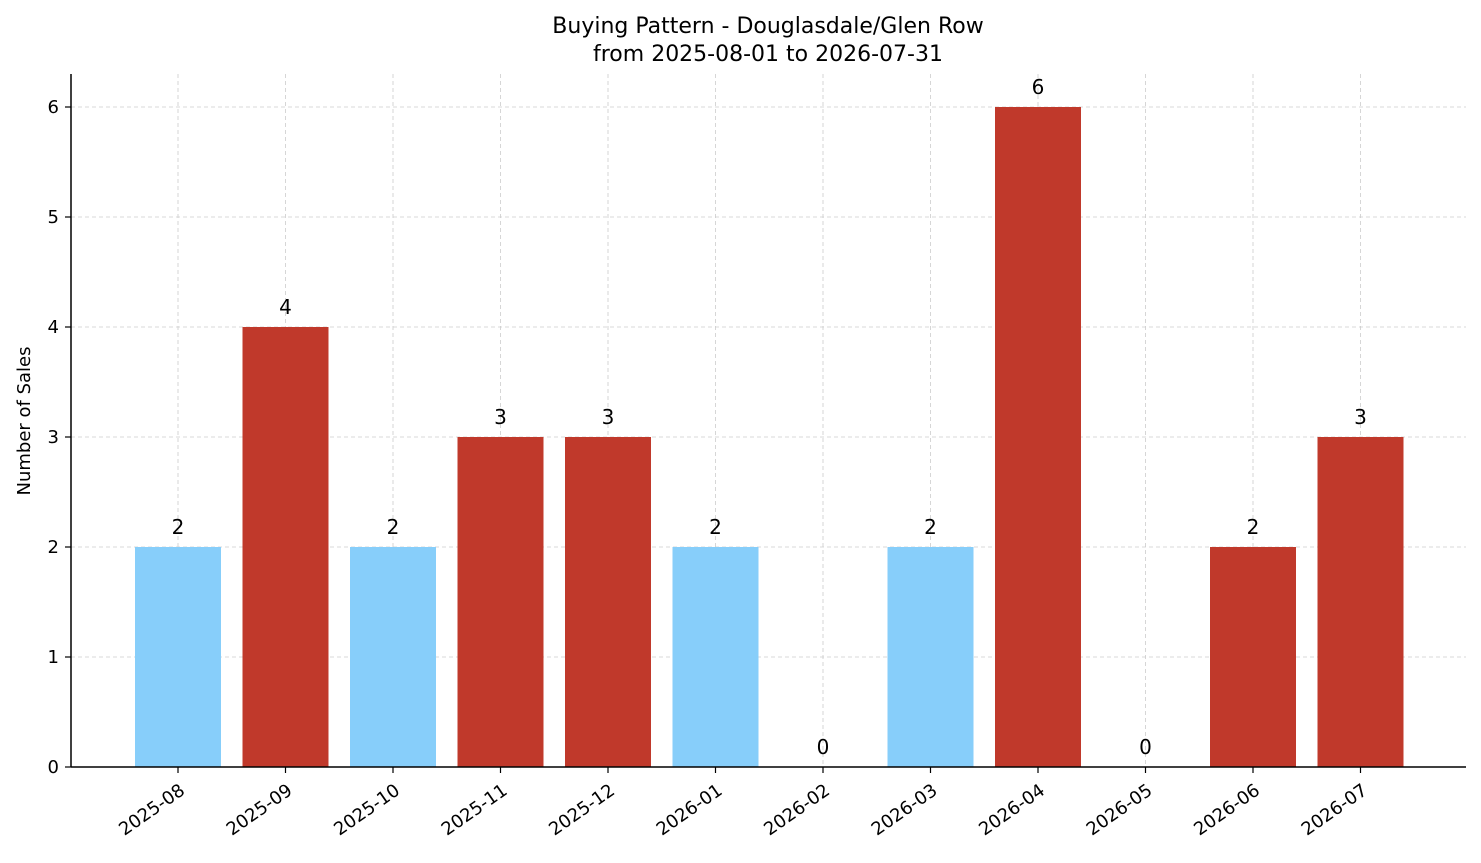 This screenshot has width=1481, height=863. I want to click on chart-title-line1: Buying Pattern - Douglasdale/Glen Row, so click(767, 26).